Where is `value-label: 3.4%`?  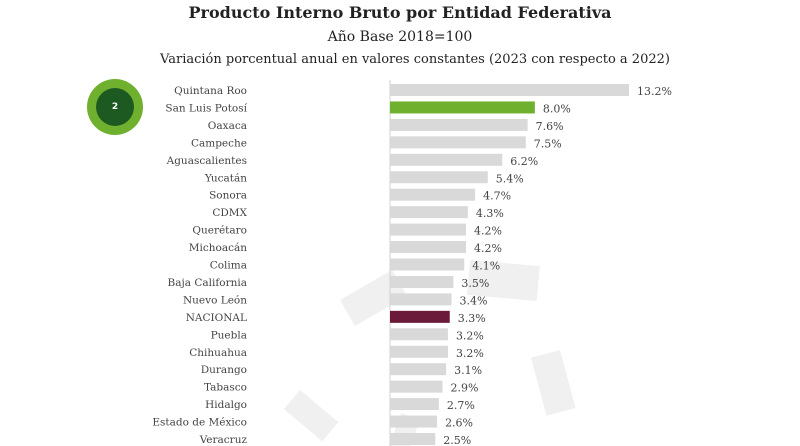 value-label: 3.4% is located at coordinates (474, 300).